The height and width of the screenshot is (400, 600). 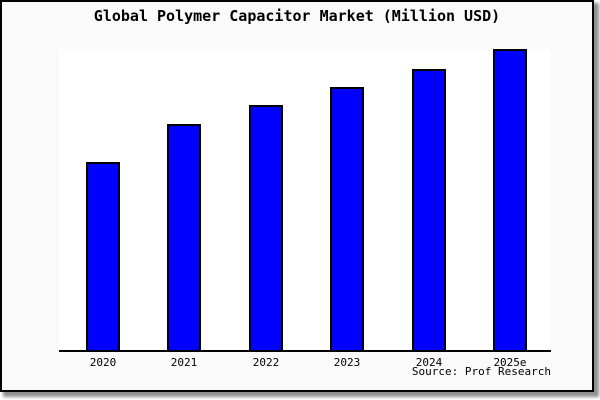 I want to click on source-note: Source: Prof Research, so click(x=481, y=371).